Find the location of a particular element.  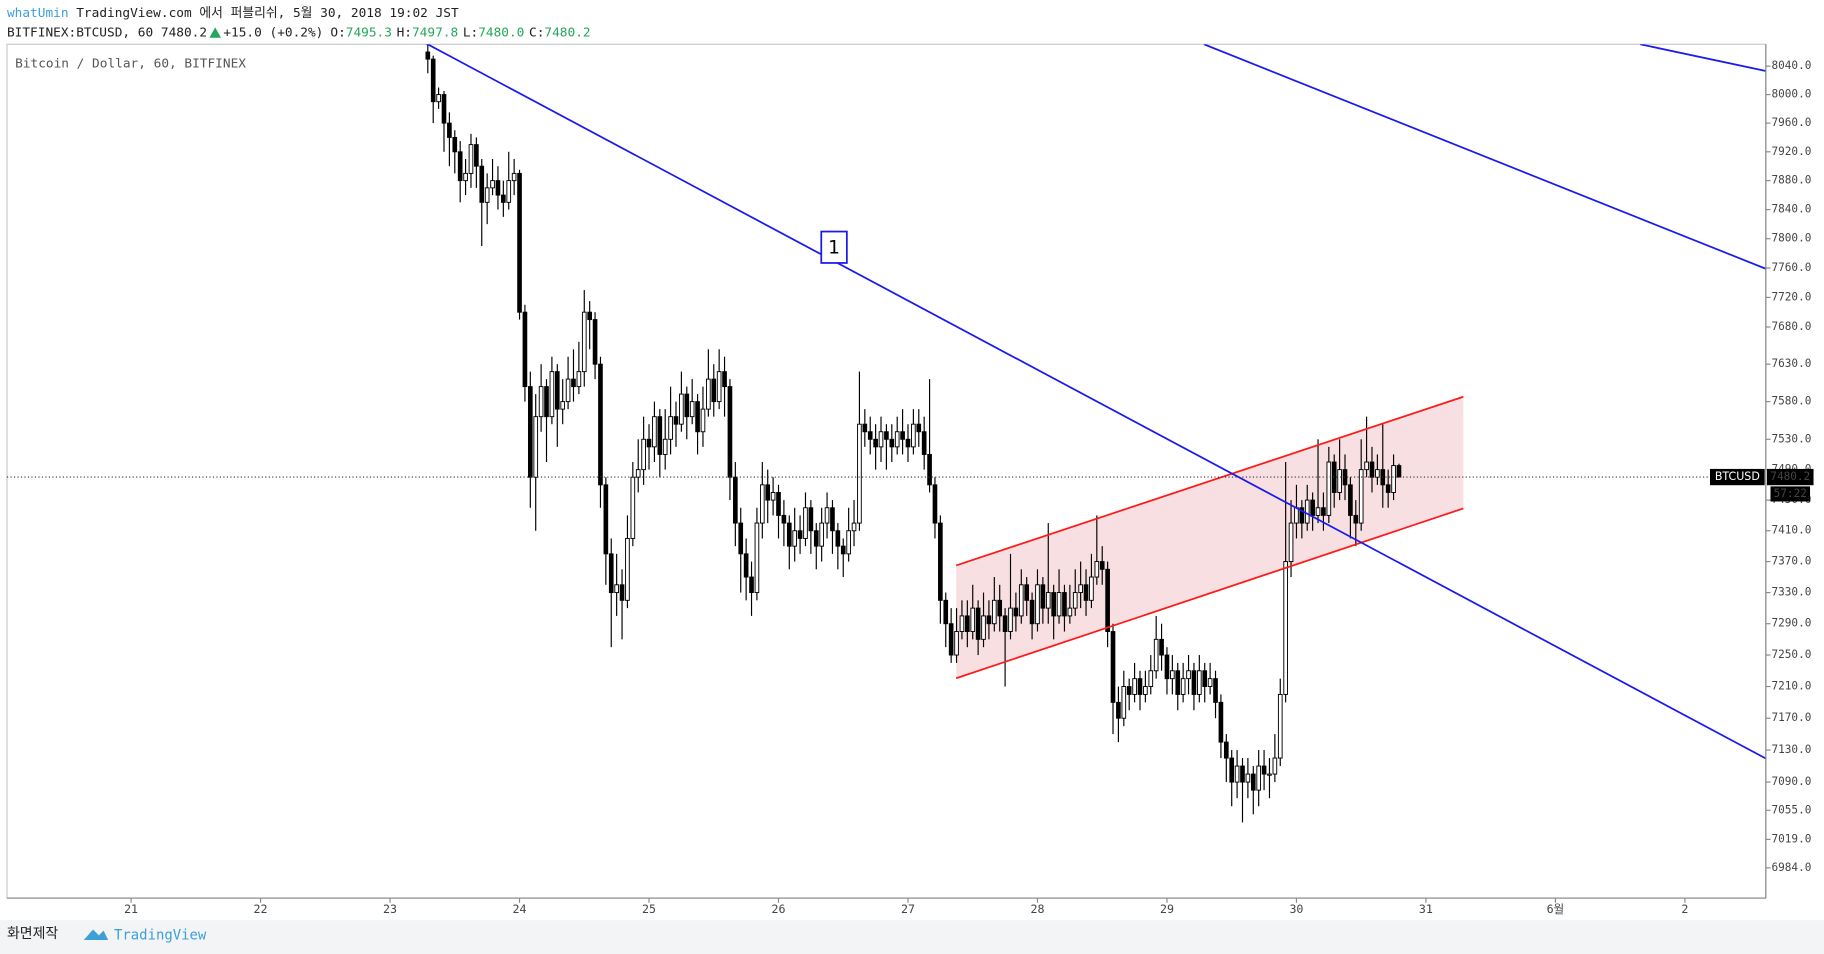

y-tick-label: 7630.0 is located at coordinates (1791, 363).